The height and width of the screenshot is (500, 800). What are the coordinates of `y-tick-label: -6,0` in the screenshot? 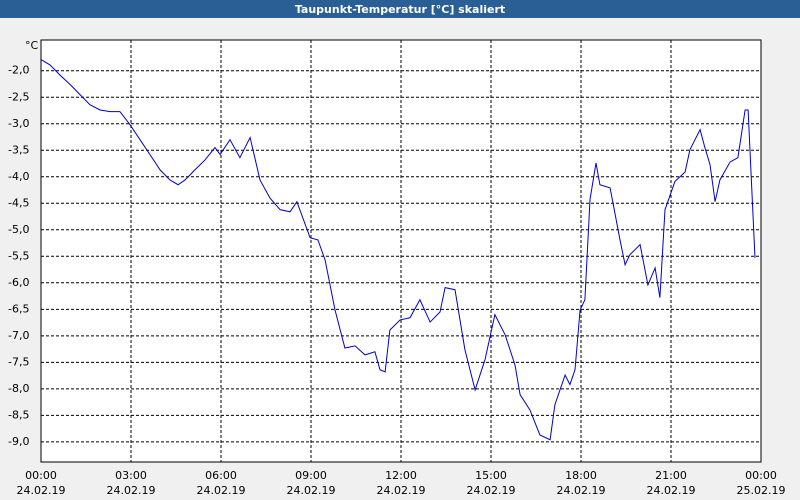 It's located at (18, 282).